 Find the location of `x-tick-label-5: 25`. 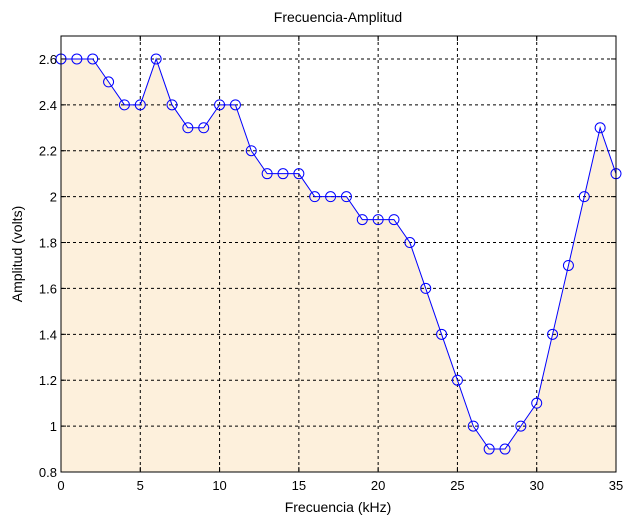

x-tick-label-5: 25 is located at coordinates (457, 485).